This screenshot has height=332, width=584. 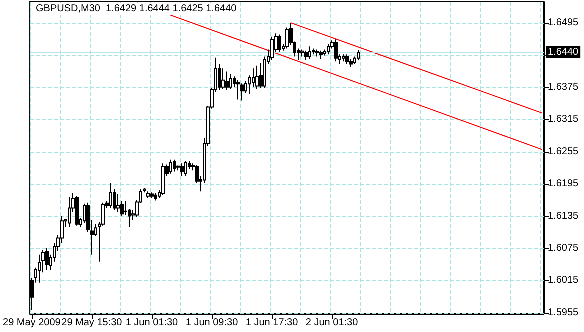 I want to click on x-tick-label: 2 Jun 01:30, so click(x=332, y=323).